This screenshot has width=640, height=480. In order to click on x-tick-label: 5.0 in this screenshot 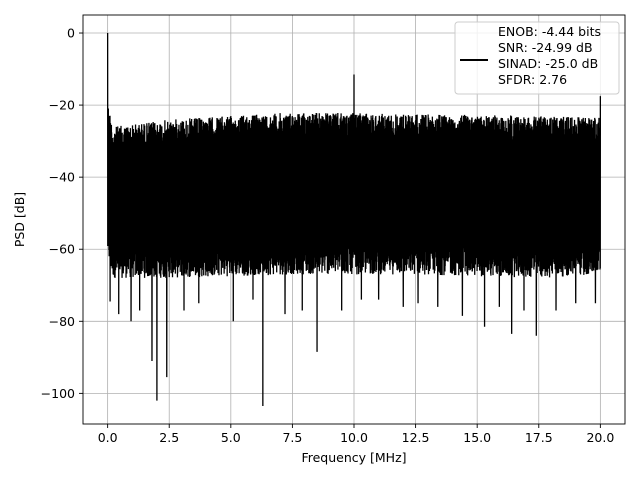, I will do `click(231, 437)`.